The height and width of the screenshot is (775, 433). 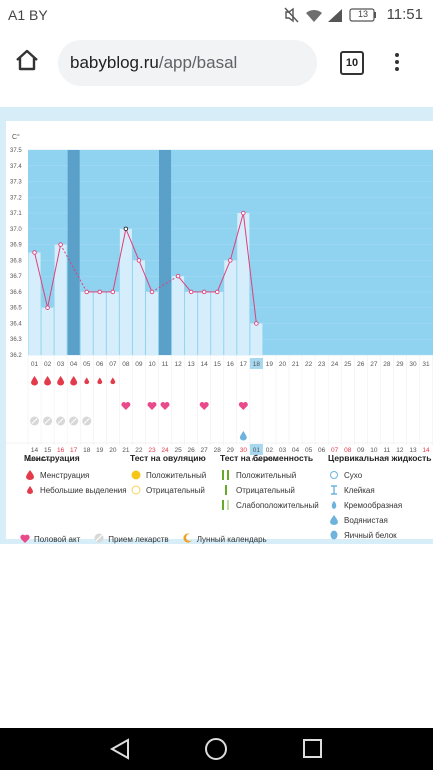 What do you see at coordinates (352, 63) in the screenshot?
I see `tab-switcher-button: 10` at bounding box center [352, 63].